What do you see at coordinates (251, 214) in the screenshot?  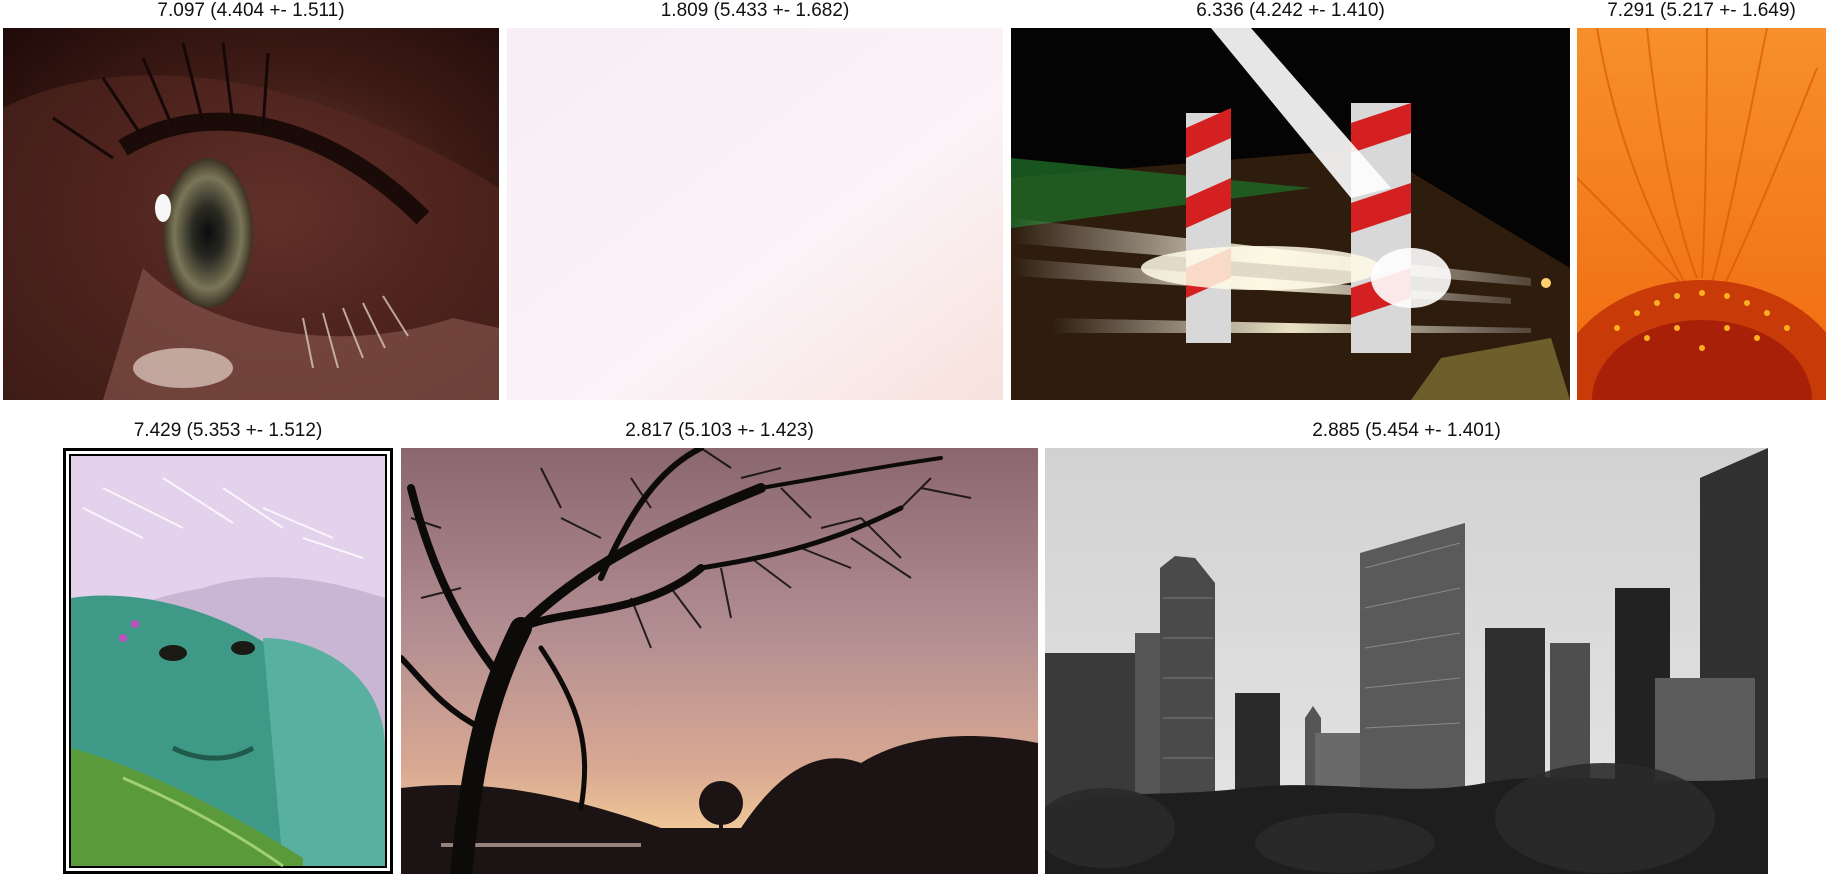 I see `eye-photo` at bounding box center [251, 214].